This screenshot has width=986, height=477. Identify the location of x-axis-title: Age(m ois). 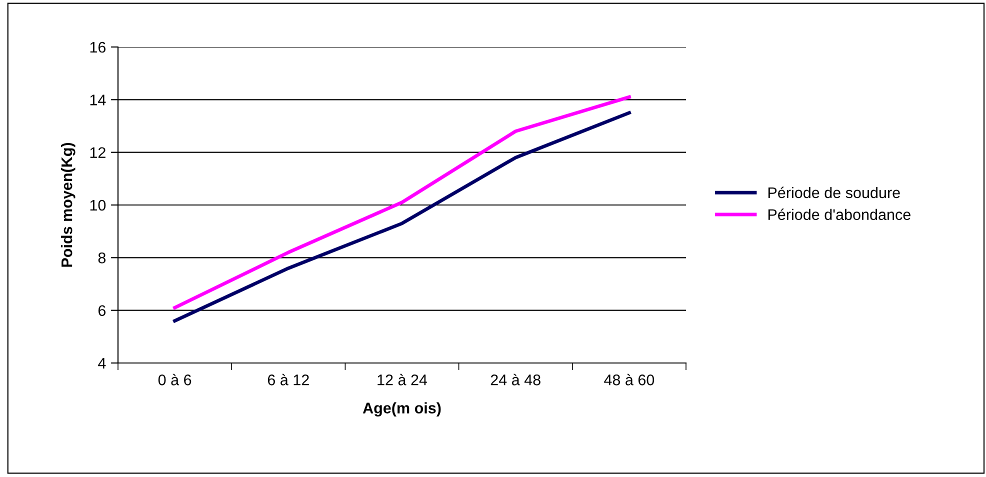
(401, 409).